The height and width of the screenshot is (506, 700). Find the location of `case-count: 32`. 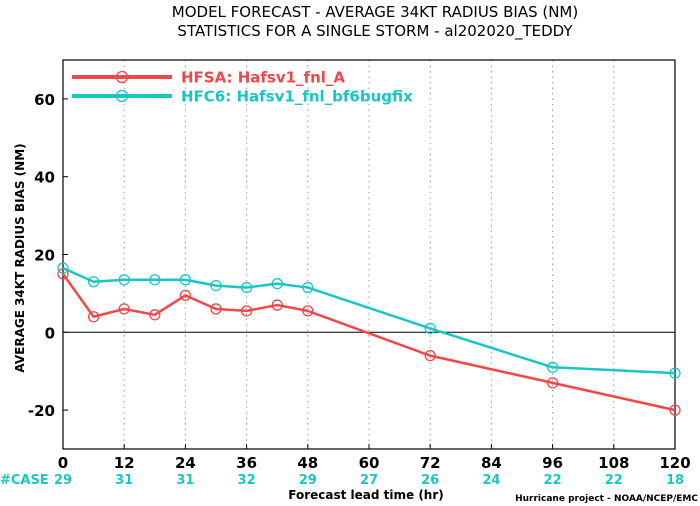

case-count: 32 is located at coordinates (247, 480).